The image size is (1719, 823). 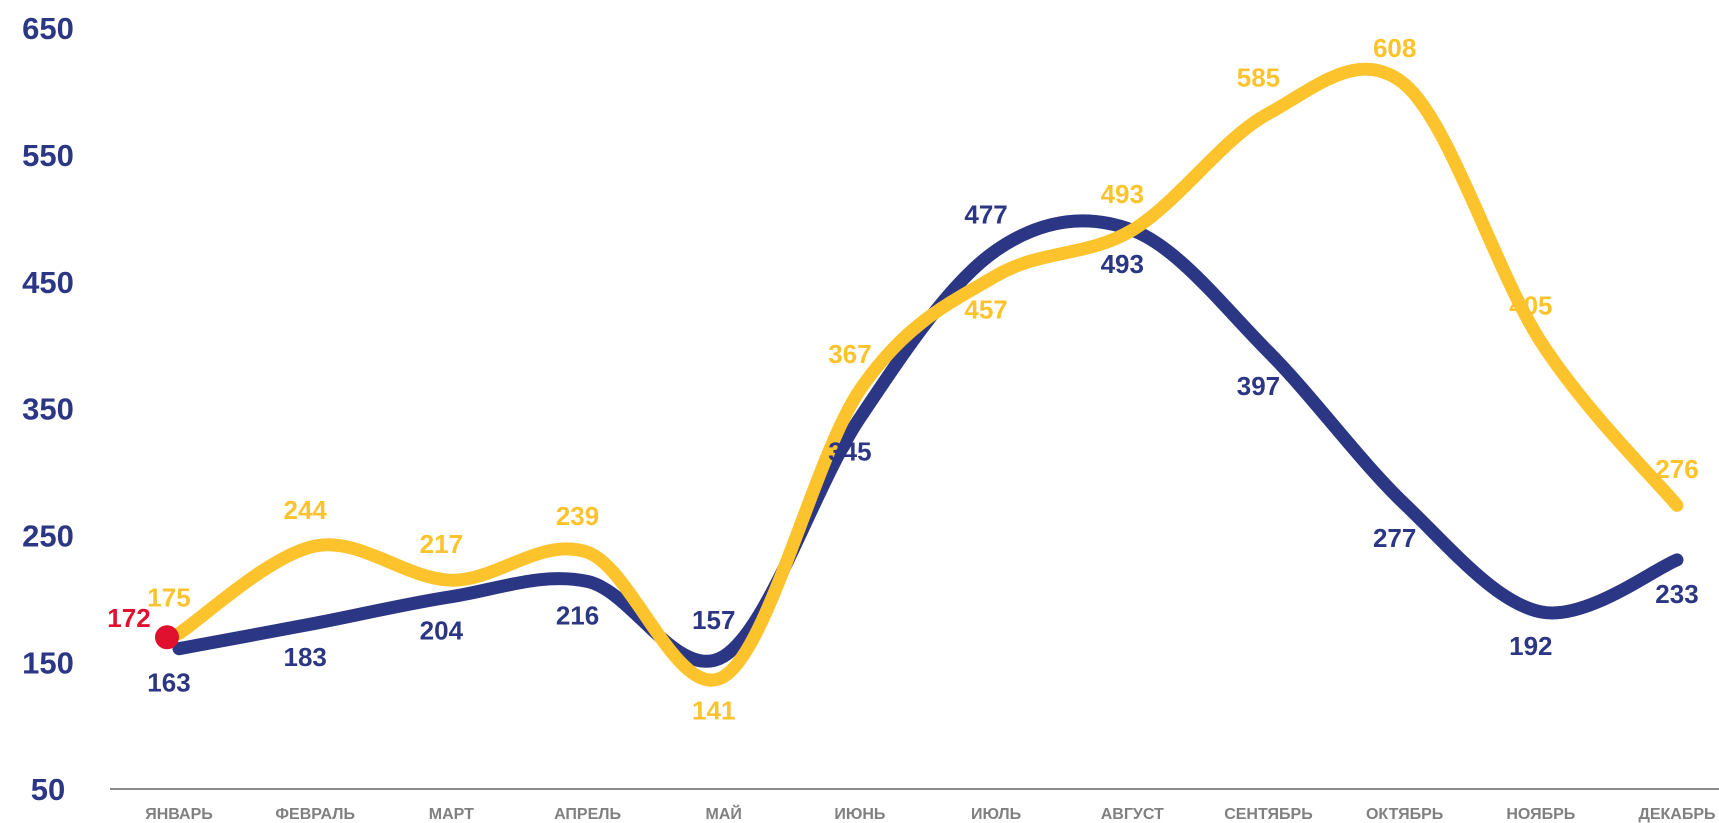 What do you see at coordinates (1530, 306) in the screenshot?
I see `data-label: 405` at bounding box center [1530, 306].